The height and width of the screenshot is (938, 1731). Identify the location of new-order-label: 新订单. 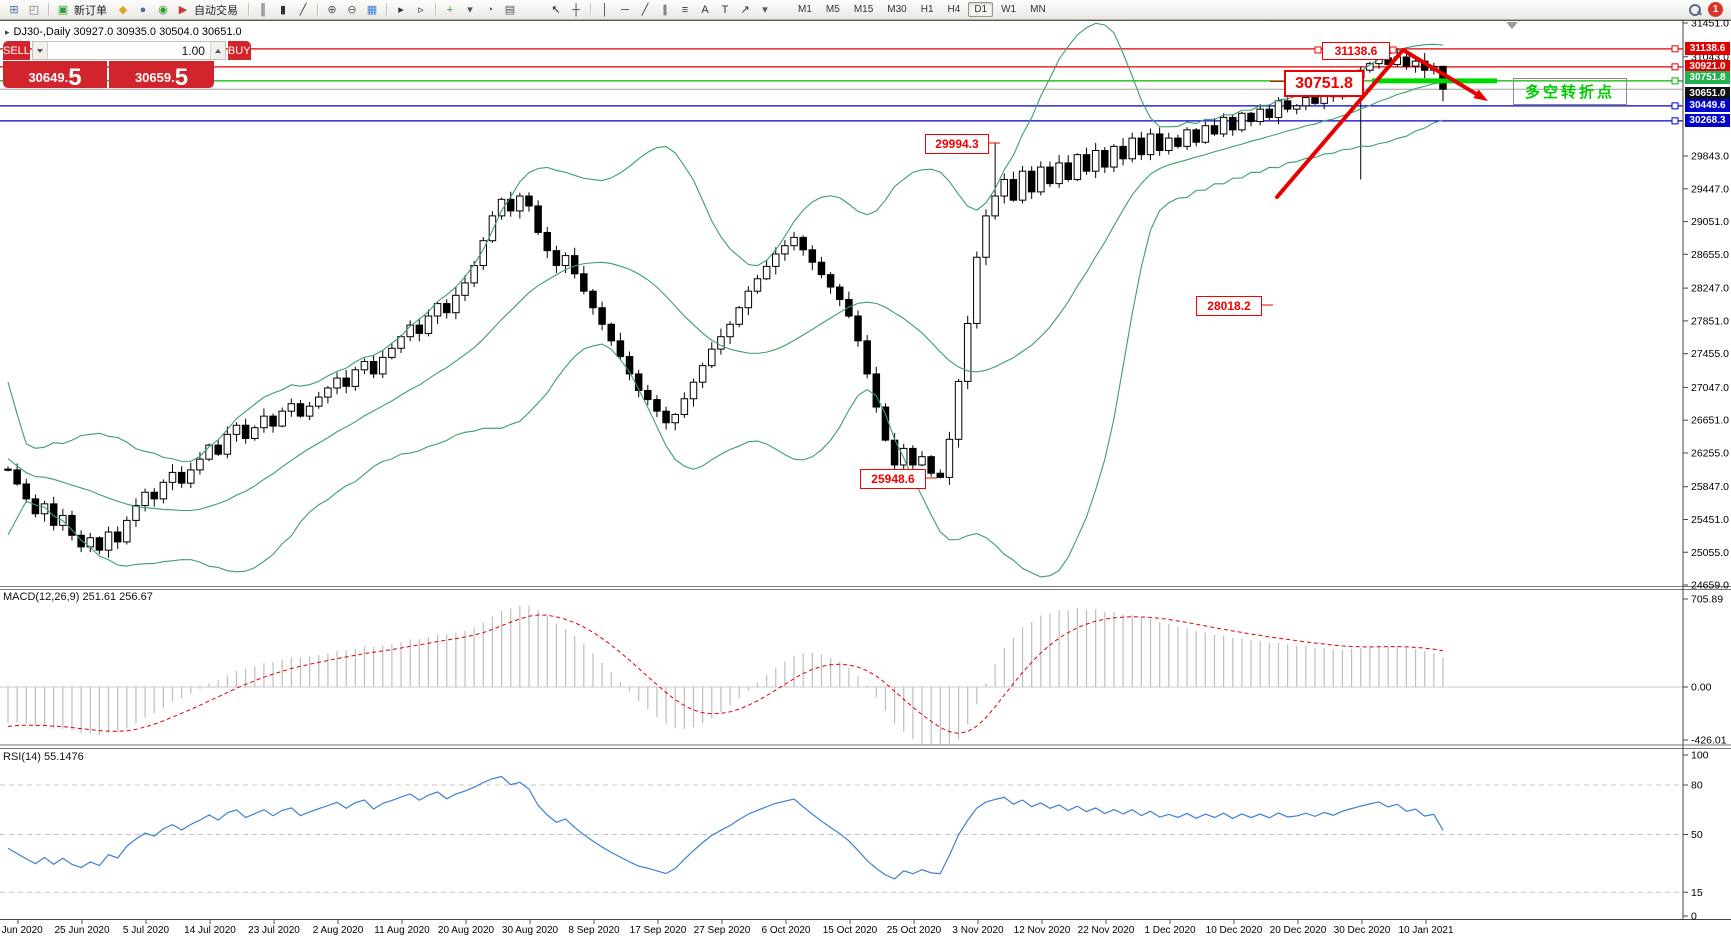
(90, 10).